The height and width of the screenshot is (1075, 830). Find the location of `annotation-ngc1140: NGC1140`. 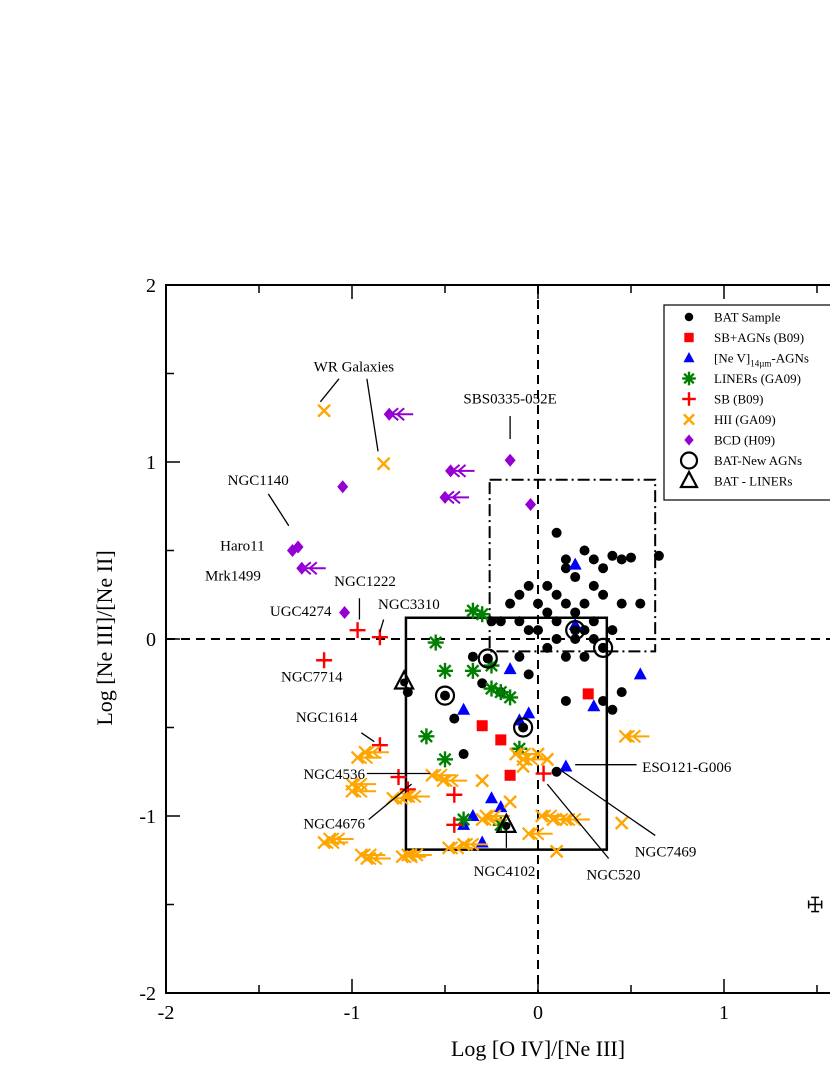

annotation-ngc1140: NGC1140 is located at coordinates (259, 500).